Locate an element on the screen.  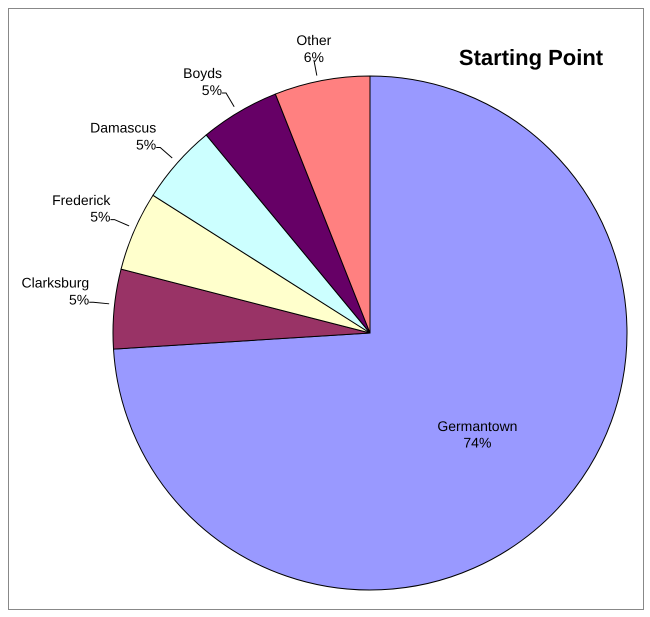
slice-label: Boyds is located at coordinates (202, 73).